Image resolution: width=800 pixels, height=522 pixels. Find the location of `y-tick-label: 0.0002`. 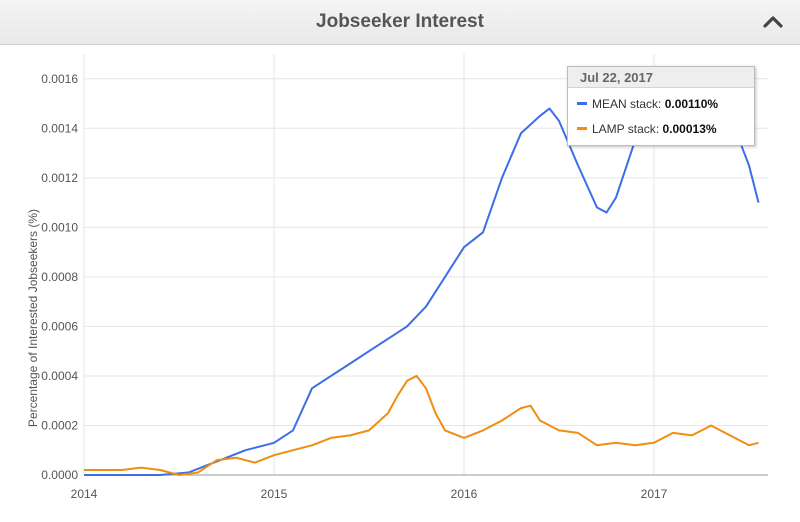

y-tick-label: 0.0002 is located at coordinates (59, 425).